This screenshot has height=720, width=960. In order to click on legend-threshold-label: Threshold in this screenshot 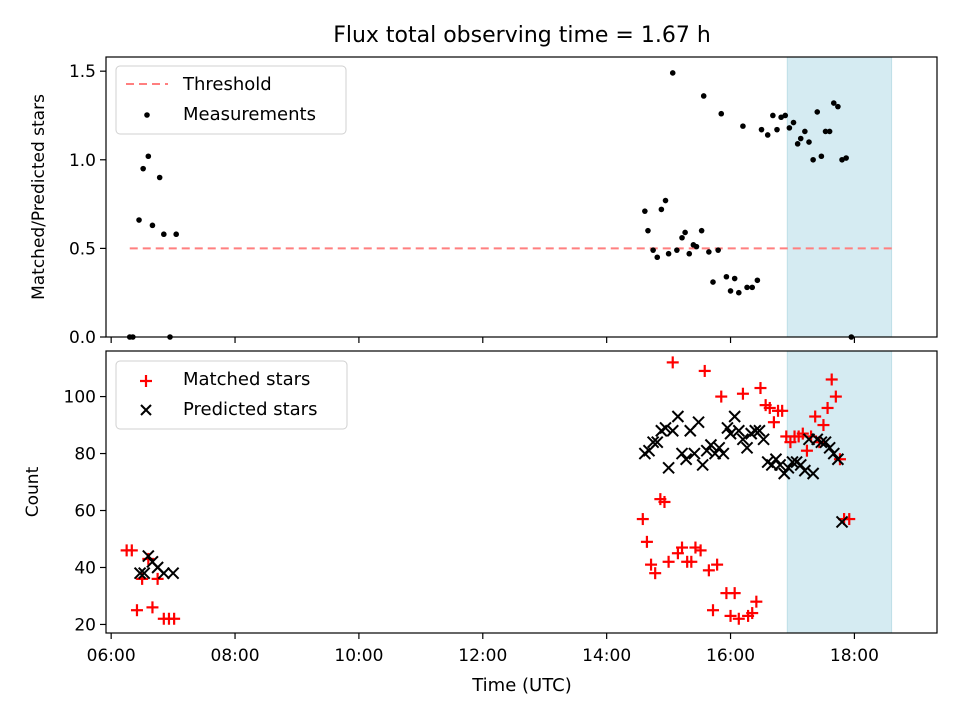, I will do `click(227, 84)`.